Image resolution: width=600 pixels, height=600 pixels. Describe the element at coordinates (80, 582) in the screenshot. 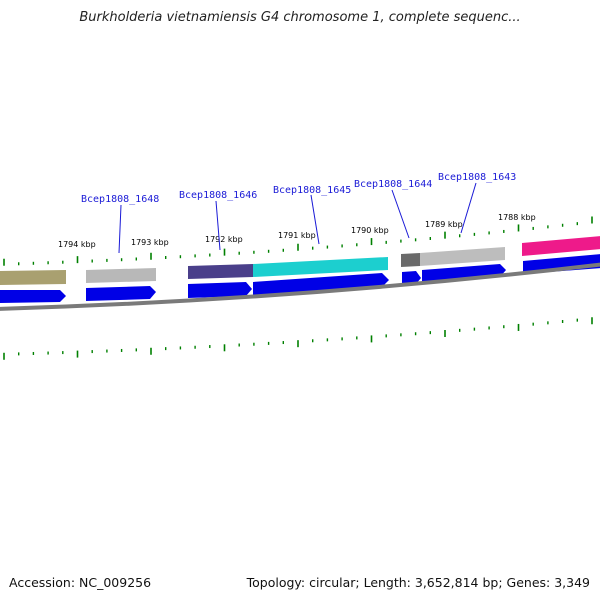

I see `accession-text: Accession: NC_009256` at that location.